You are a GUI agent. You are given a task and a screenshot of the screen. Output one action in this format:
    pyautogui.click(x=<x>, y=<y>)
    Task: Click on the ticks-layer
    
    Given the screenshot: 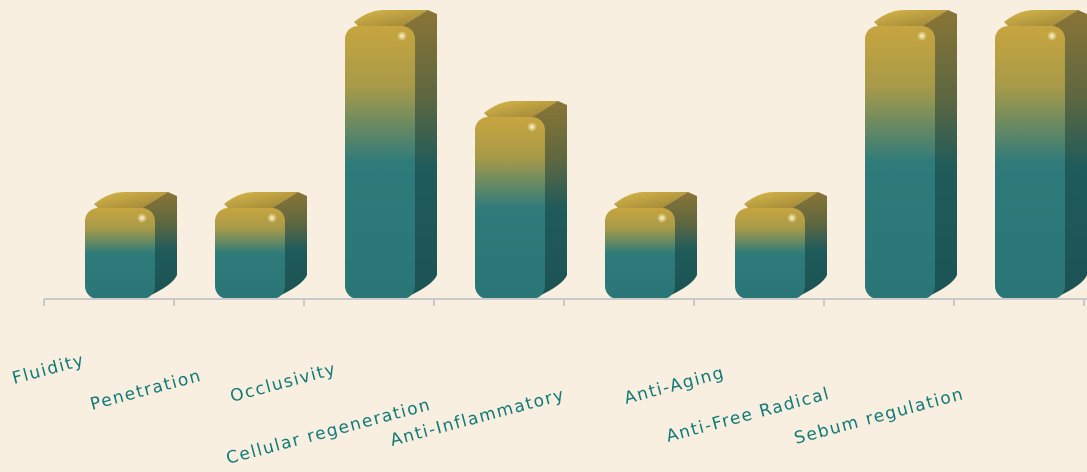 What is the action you would take?
    pyautogui.click(x=564, y=302)
    